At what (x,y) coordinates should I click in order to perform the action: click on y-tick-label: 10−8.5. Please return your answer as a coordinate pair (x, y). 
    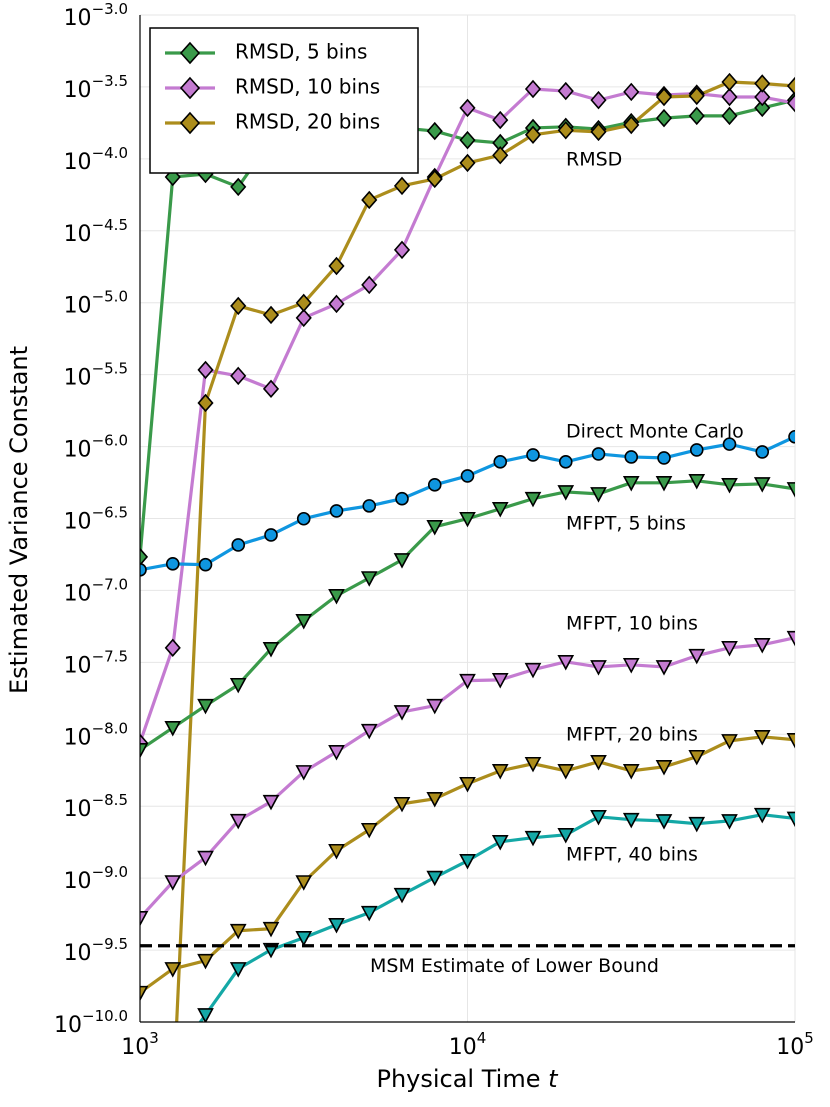
    Looking at the image, I should click on (96, 807).